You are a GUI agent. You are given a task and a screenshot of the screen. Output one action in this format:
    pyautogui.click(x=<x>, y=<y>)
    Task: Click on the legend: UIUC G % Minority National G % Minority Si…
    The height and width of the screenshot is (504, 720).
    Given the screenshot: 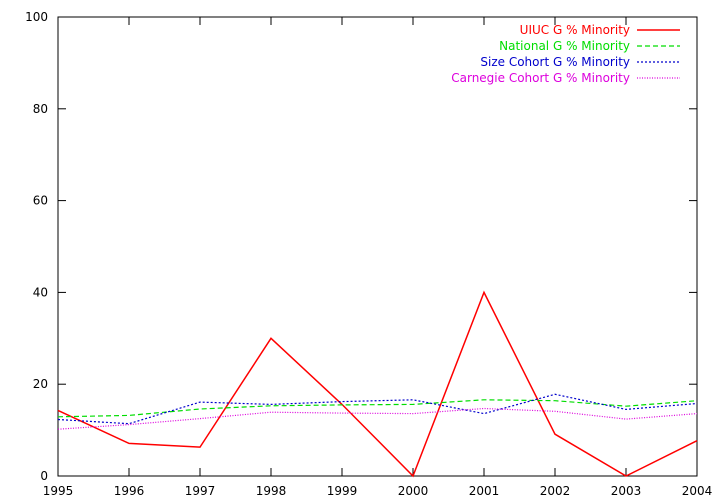 What is the action you would take?
    pyautogui.click(x=565, y=54)
    